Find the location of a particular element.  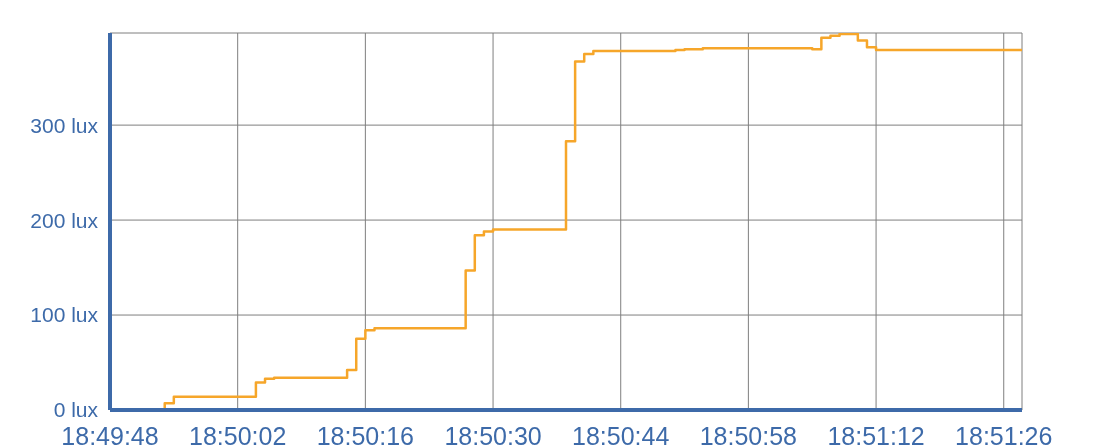

x-tick-label: 18:50:16 is located at coordinates (365, 433).